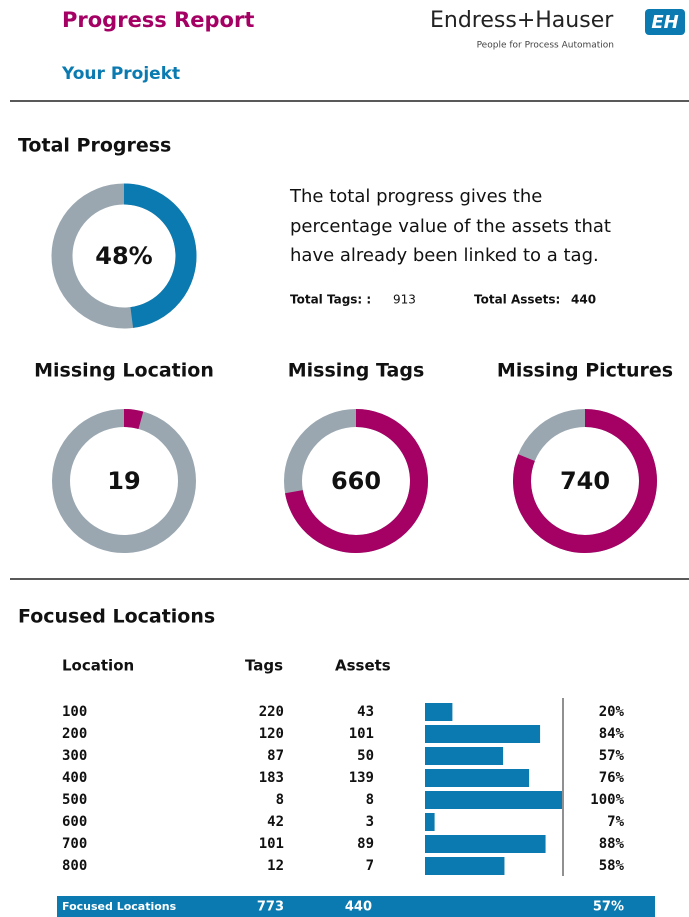 This screenshot has width=689, height=917. What do you see at coordinates (119, 906) in the screenshot?
I see `total-label: Focused Locations` at bounding box center [119, 906].